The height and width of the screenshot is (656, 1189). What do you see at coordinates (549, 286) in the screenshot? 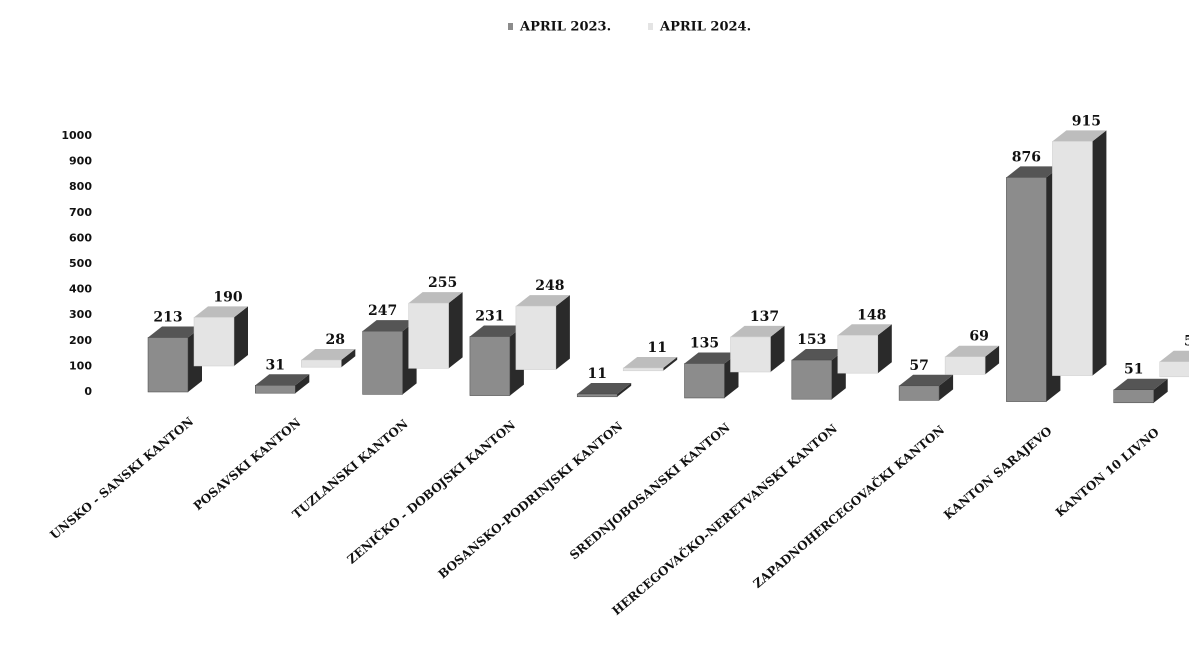
I see `data-label: 248` at bounding box center [549, 286].